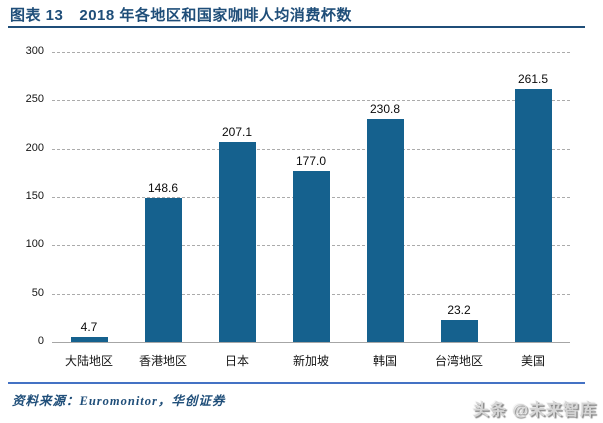  What do you see at coordinates (311, 160) in the screenshot?
I see `value-label: 177.0` at bounding box center [311, 160].